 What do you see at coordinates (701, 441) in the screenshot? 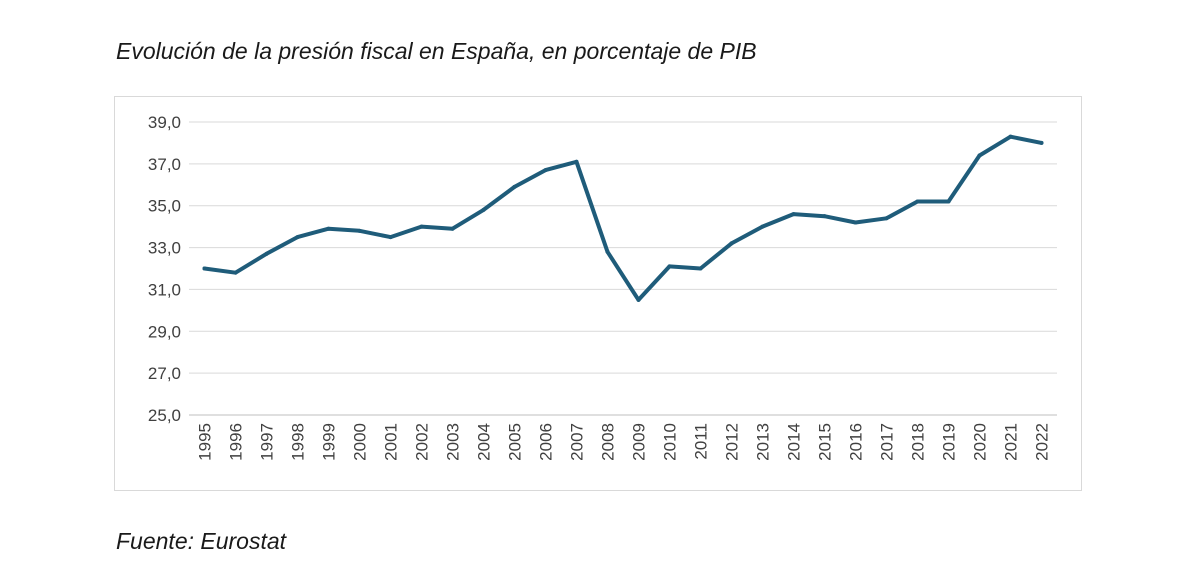
I see `x-tick-label: 2011` at bounding box center [701, 441].